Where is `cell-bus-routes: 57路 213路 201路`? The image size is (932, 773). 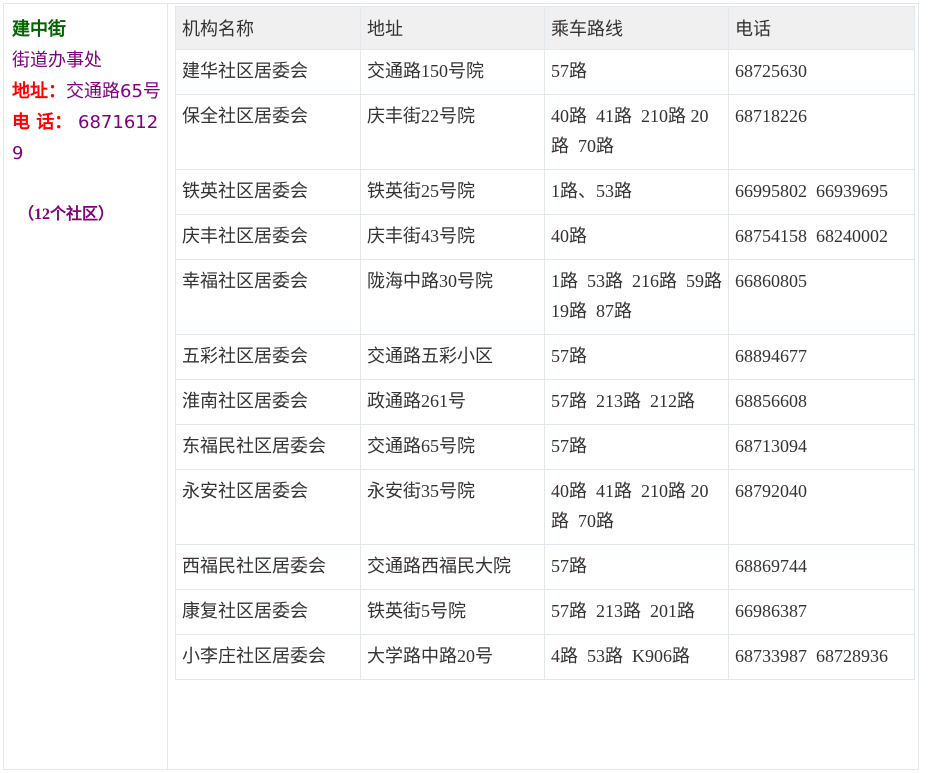 cell-bus-routes: 57路 213路 201路 is located at coordinates (636, 612).